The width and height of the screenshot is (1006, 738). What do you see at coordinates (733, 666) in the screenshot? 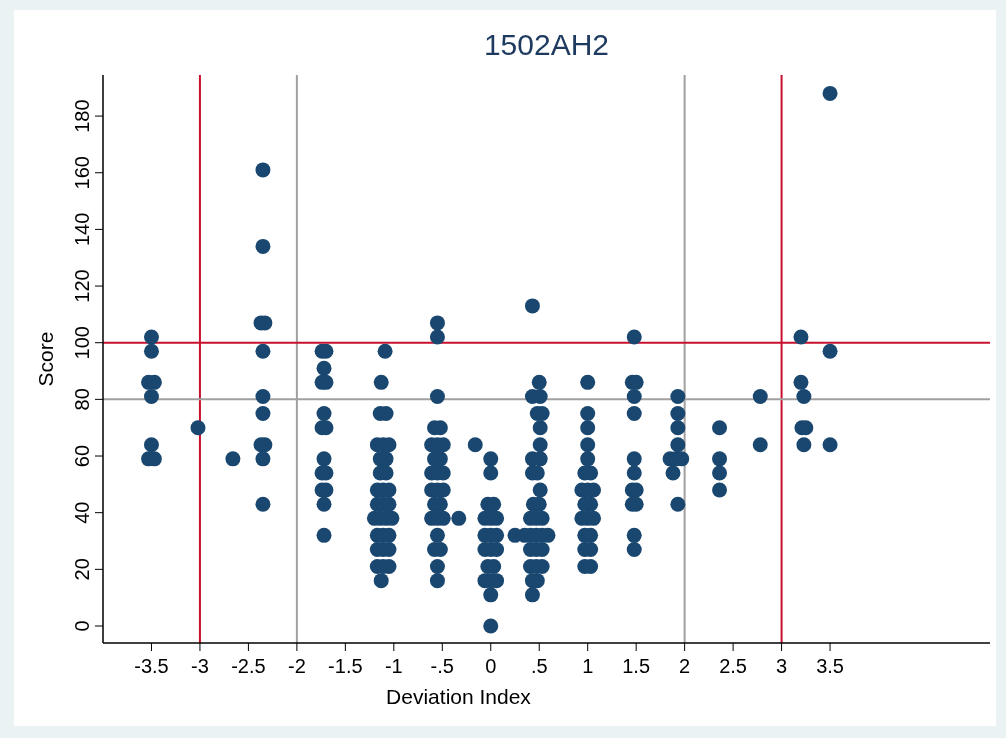
I see `x-tick-label: 2.5` at bounding box center [733, 666].